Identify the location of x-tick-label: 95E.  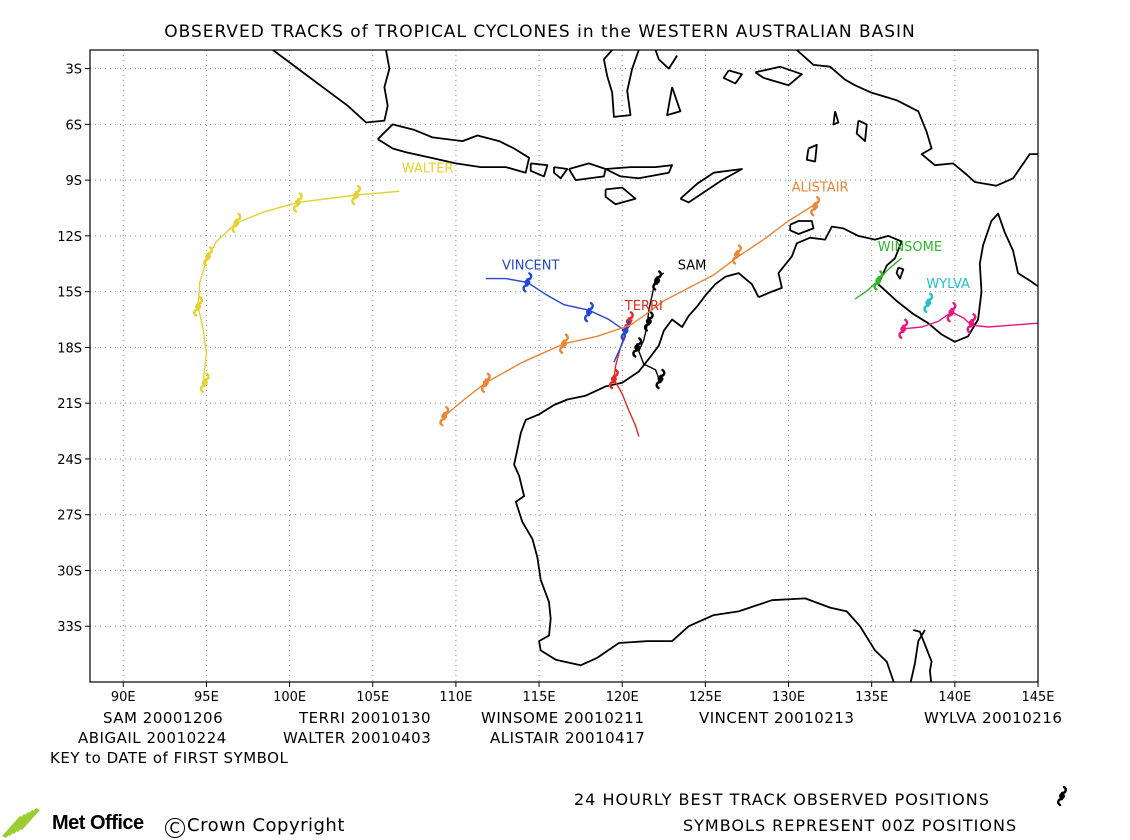
(206, 697).